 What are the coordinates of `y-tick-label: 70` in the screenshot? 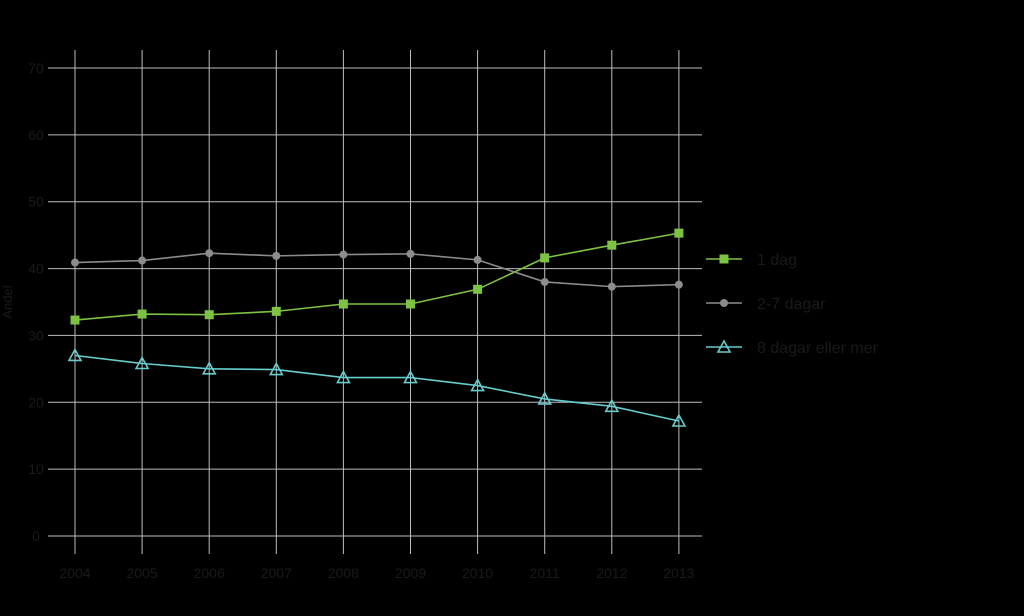 It's located at (36, 68).